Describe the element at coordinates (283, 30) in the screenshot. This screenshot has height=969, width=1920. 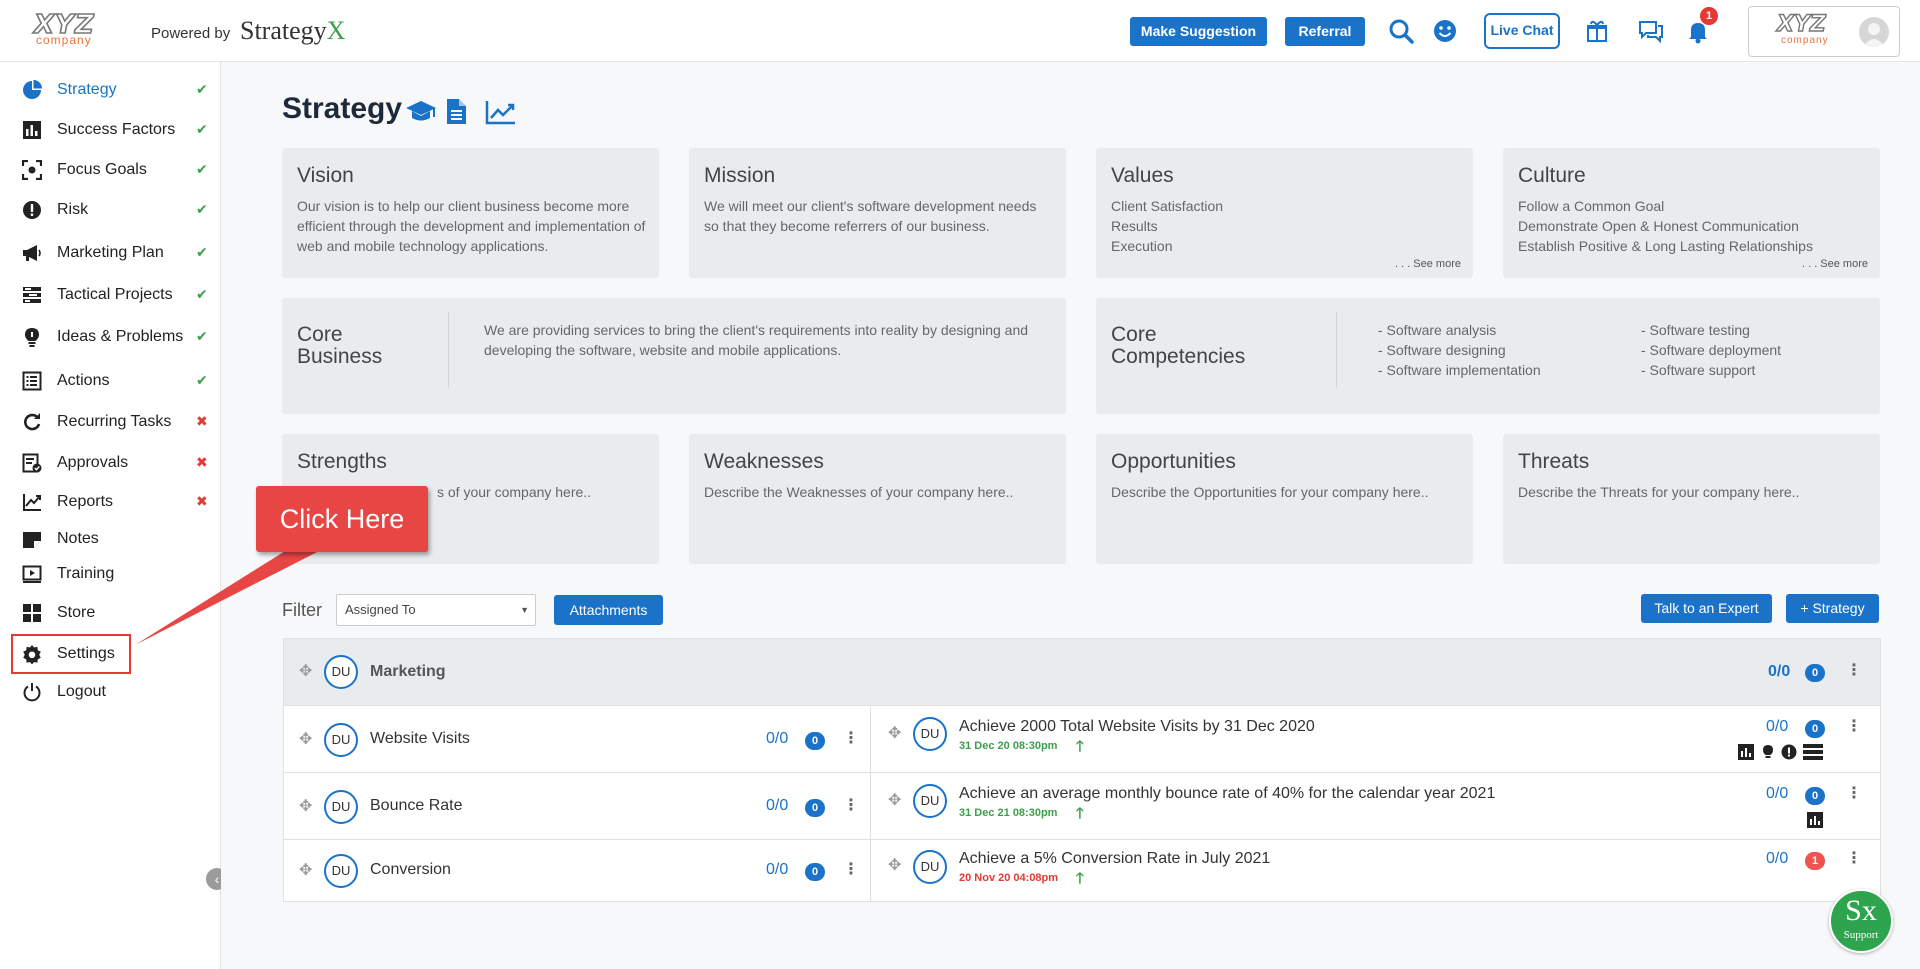
I see `brand-text: Strategy` at that location.